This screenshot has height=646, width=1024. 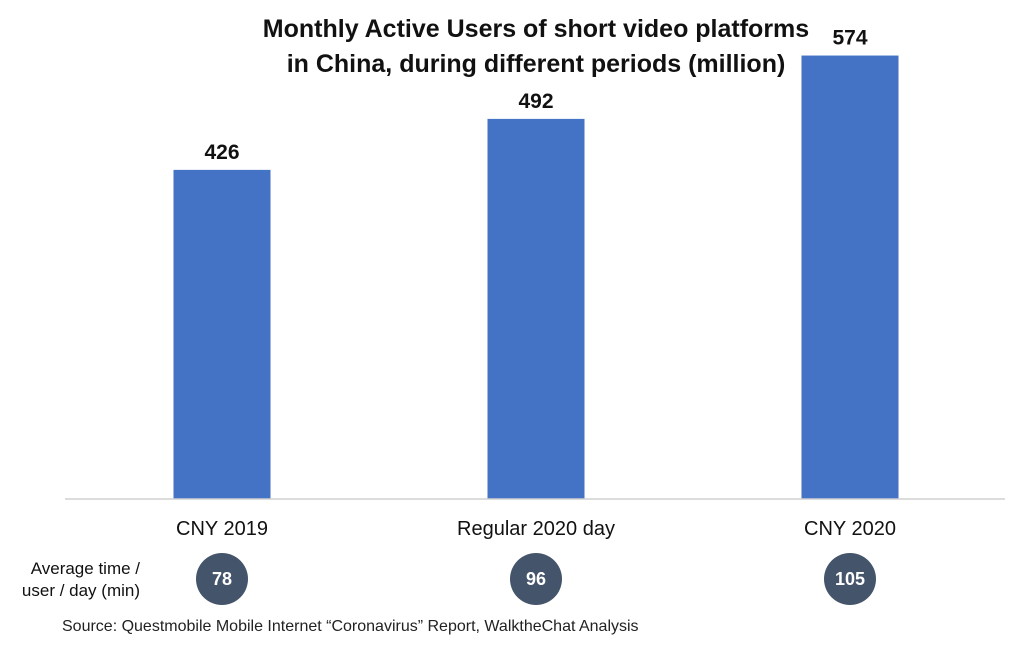 I want to click on average-time-value-1: 78, so click(x=222, y=579).